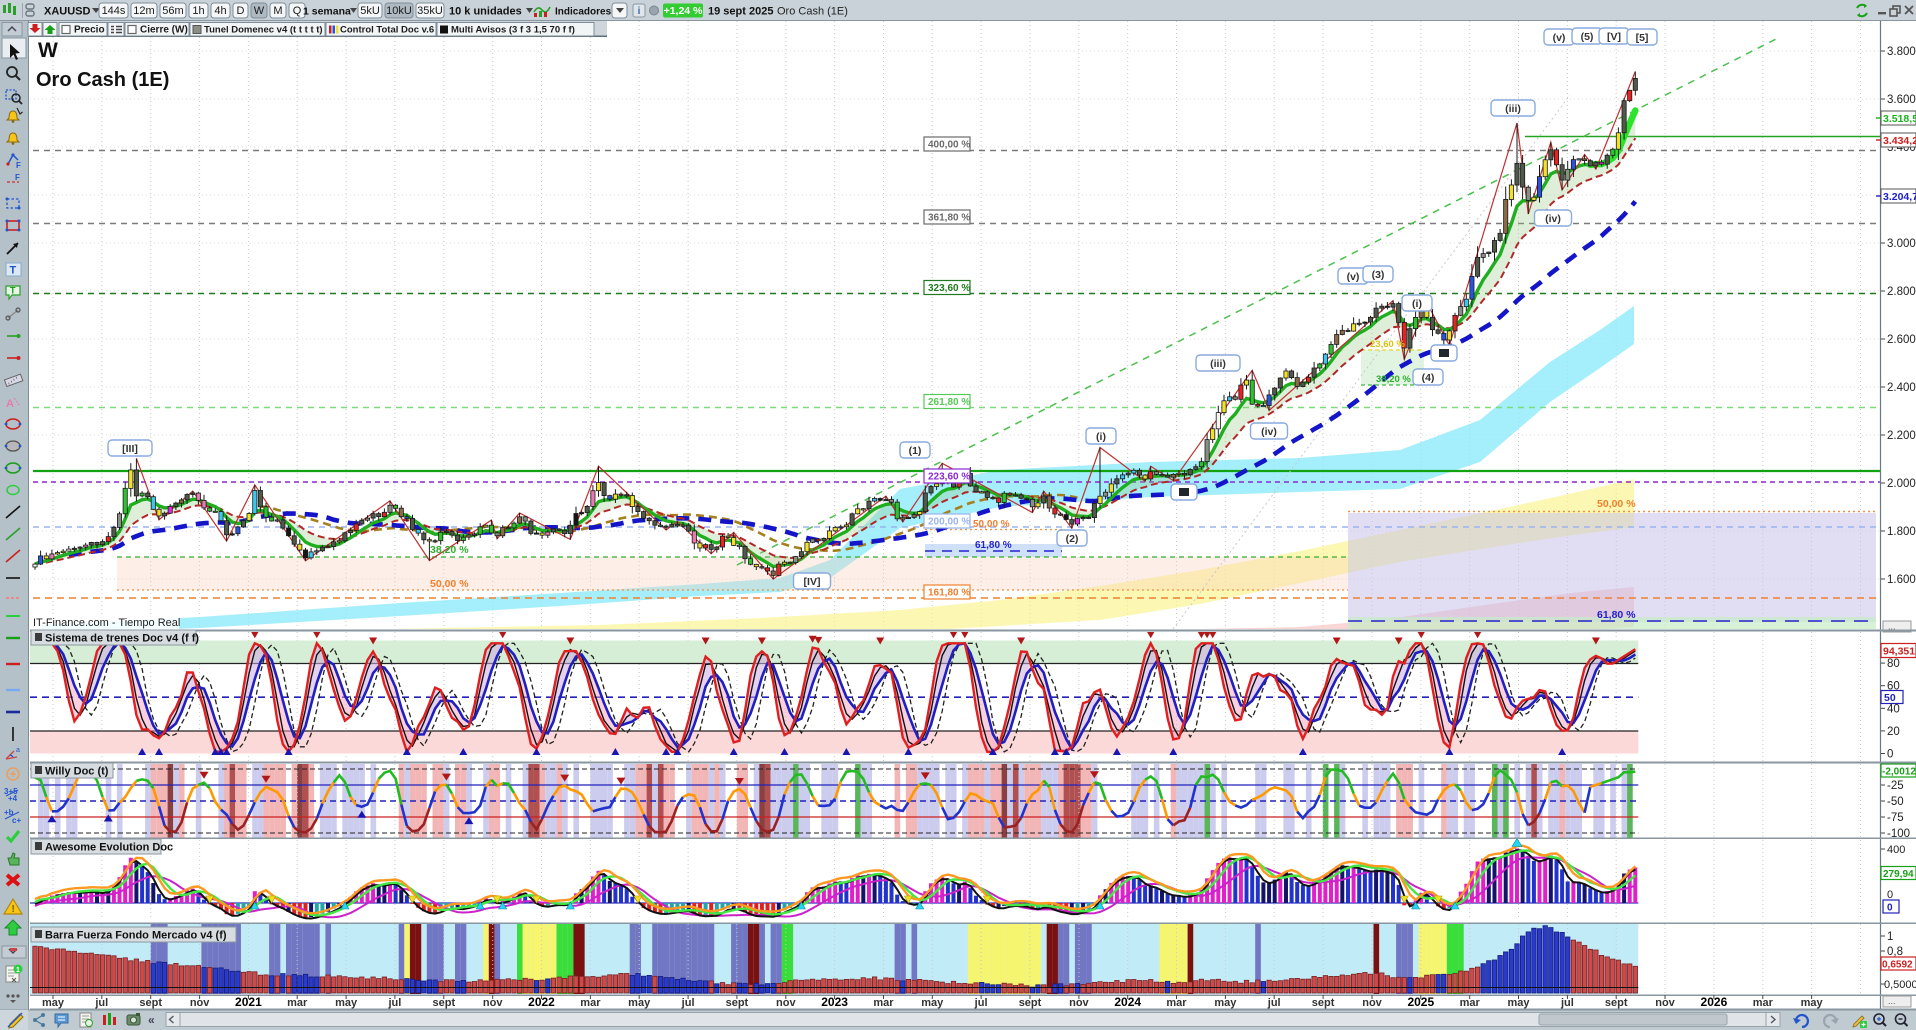  I want to click on svg-text: -100, so click(1898, 834).